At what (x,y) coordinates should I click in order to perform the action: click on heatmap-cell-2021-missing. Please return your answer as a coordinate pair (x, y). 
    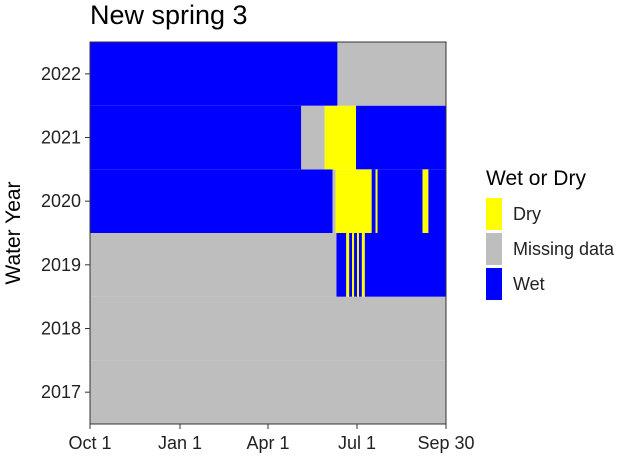
    Looking at the image, I should click on (313, 137).